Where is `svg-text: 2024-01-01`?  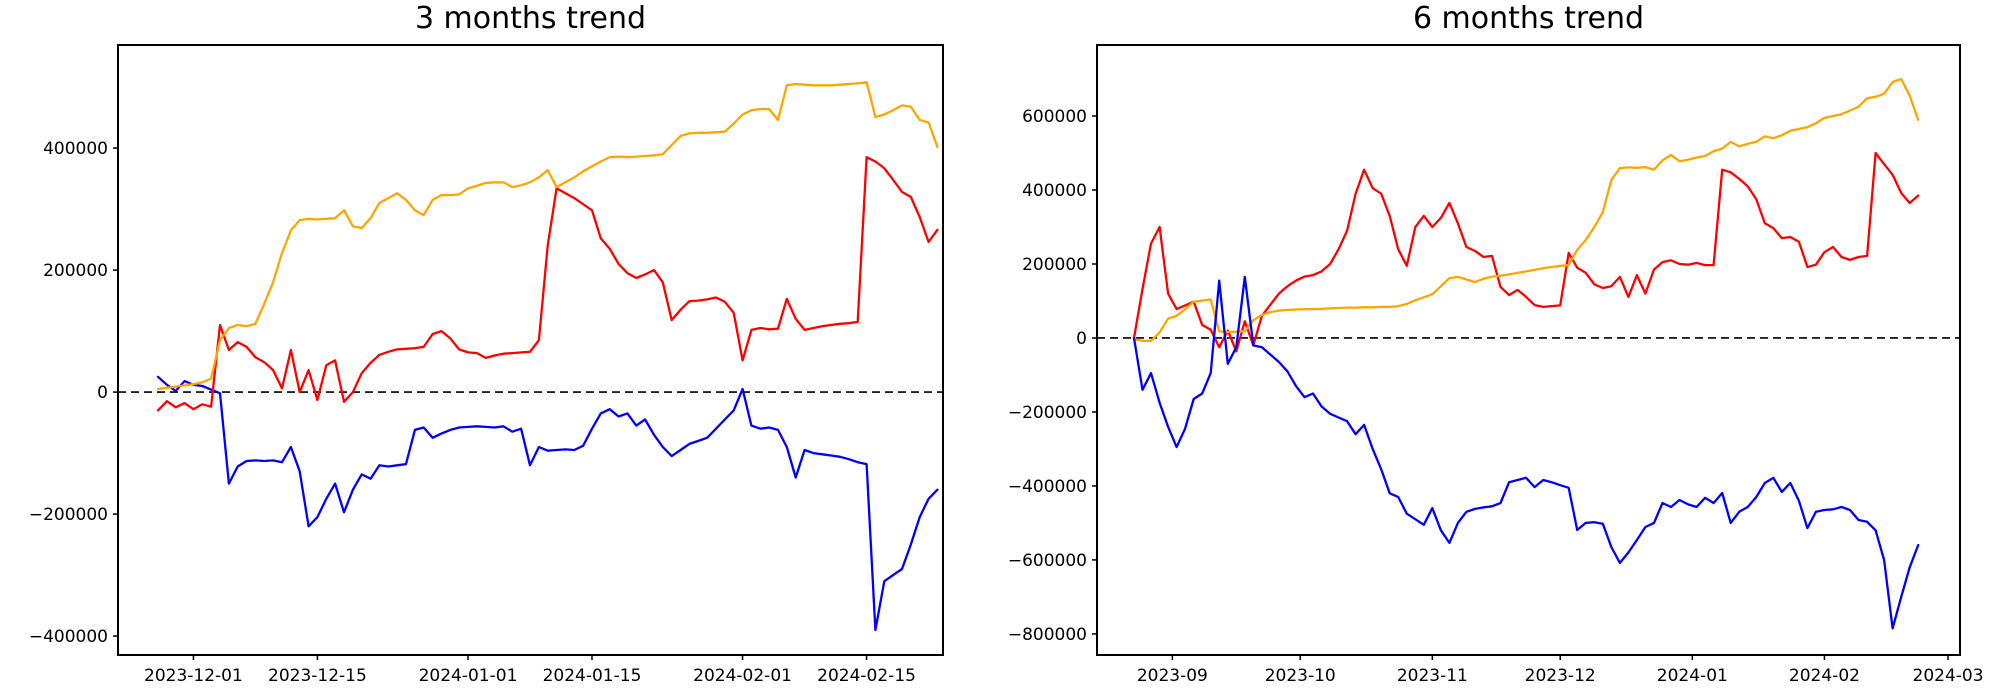
svg-text: 2024-01-01 is located at coordinates (468, 676).